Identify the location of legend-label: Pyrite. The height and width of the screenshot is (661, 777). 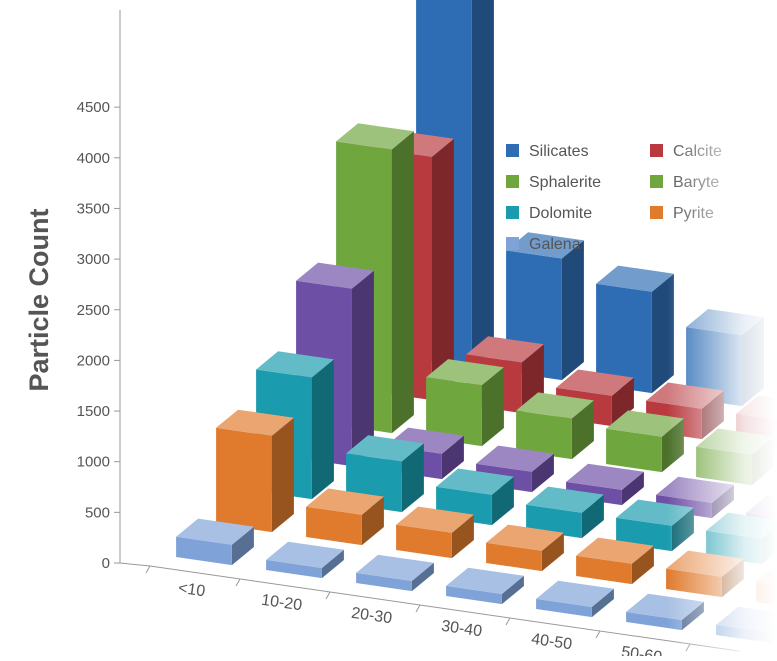
(693, 213).